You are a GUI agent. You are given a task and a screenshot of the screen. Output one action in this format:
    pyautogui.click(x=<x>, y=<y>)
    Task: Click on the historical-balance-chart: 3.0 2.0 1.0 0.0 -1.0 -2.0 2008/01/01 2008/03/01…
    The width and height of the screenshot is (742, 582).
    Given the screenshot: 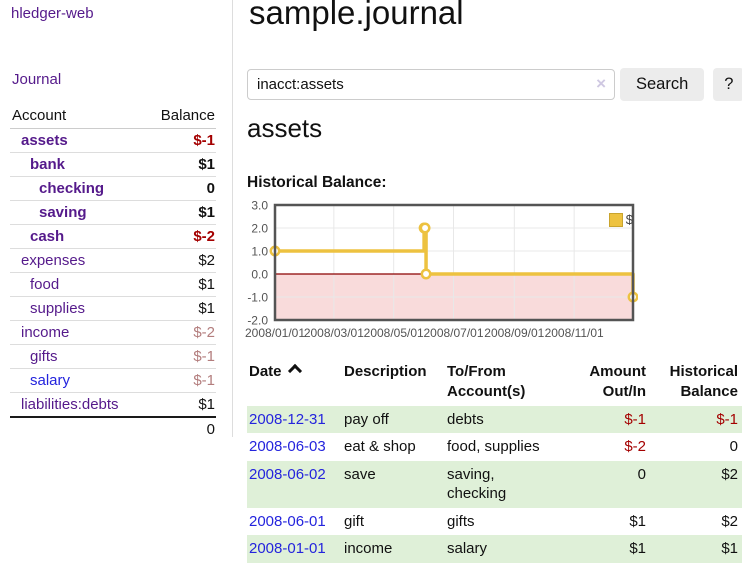 What is the action you would take?
    pyautogui.click(x=439, y=275)
    